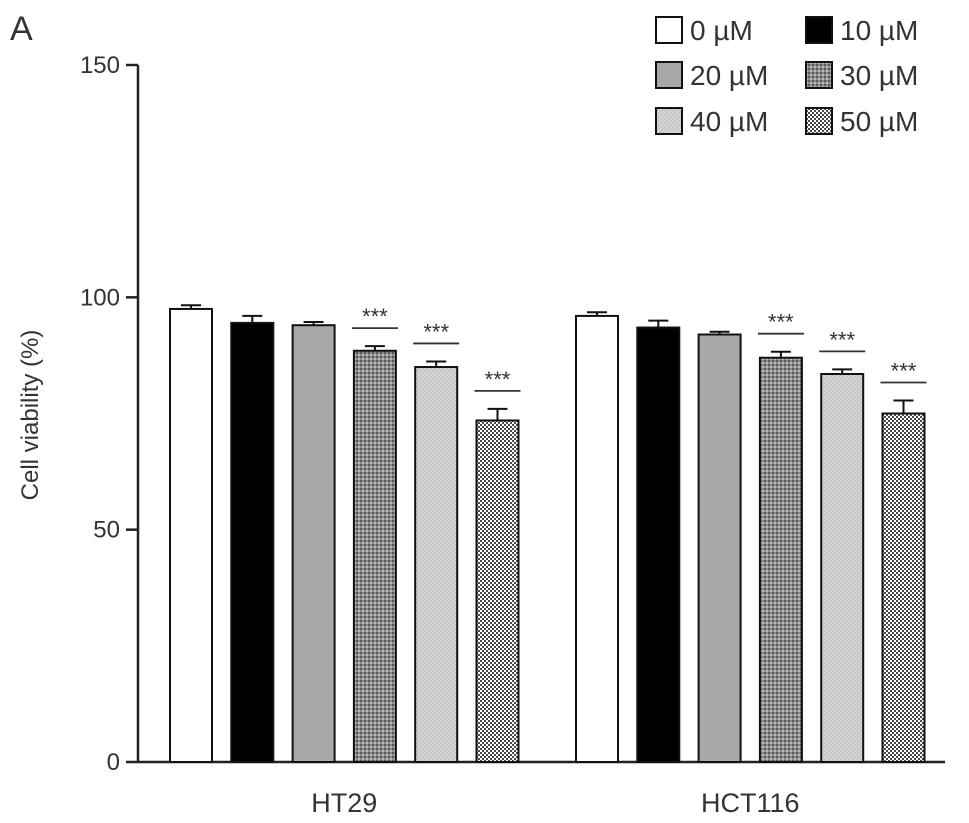 The width and height of the screenshot is (969, 823). Describe the element at coordinates (721, 30) in the screenshot. I see `legend-label: 0 µM` at that location.